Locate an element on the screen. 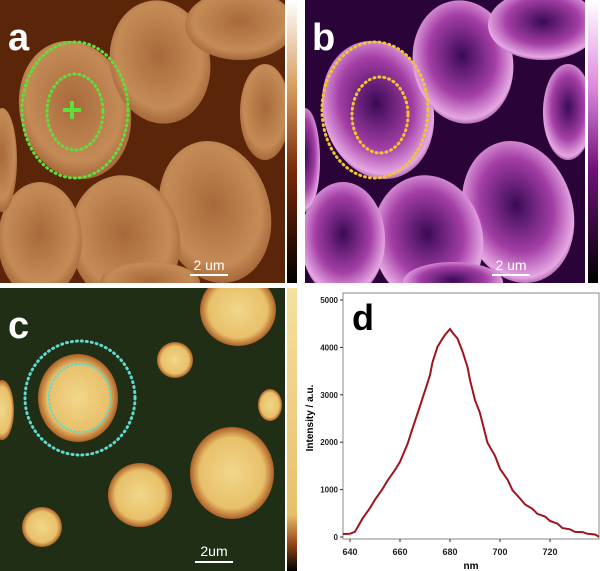  colorbar-a is located at coordinates (292, 141).